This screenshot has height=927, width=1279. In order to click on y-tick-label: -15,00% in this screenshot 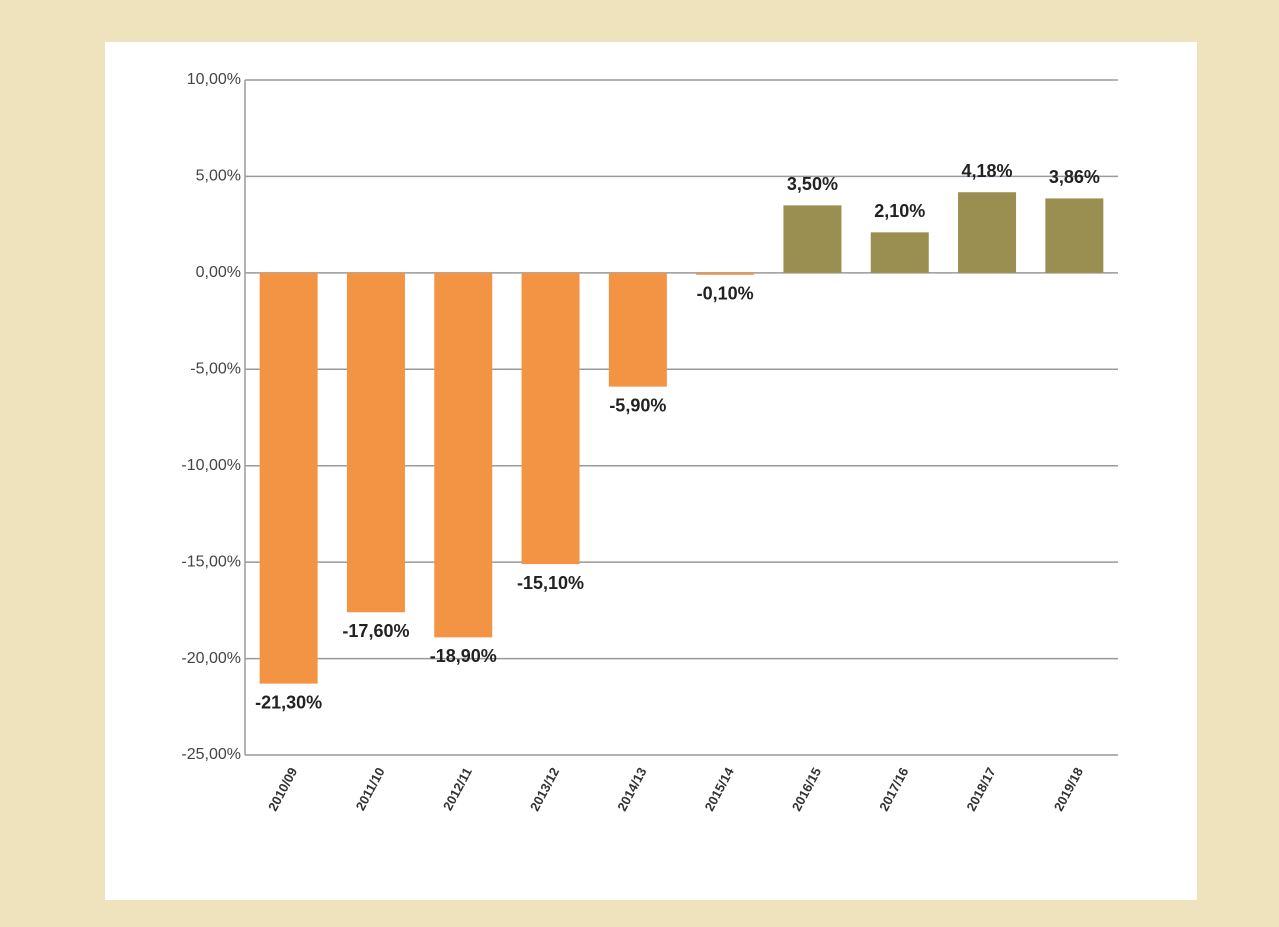, I will do `click(211, 561)`.